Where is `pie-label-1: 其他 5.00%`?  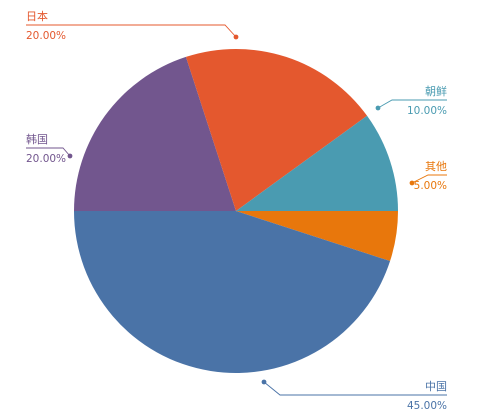 pie-label-1: 其他 5.00% is located at coordinates (428, 176).